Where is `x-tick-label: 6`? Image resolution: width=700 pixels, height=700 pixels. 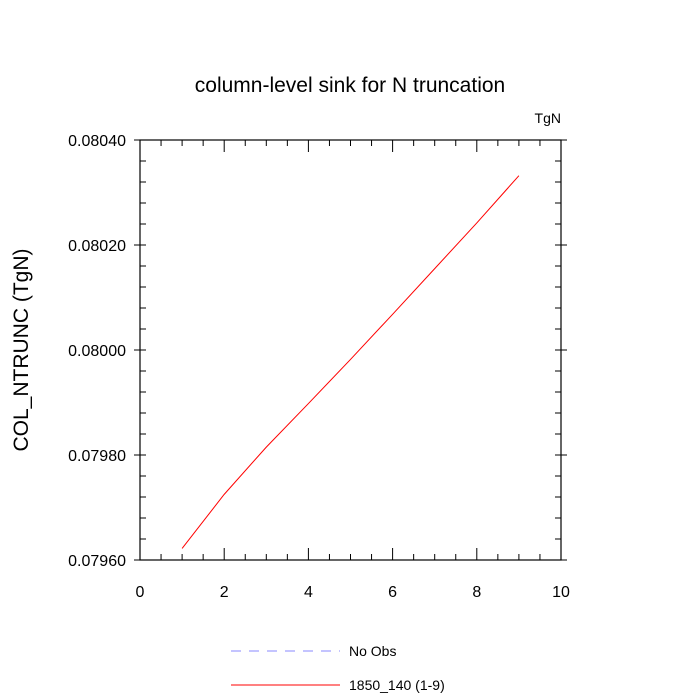 x-tick-label: 6 is located at coordinates (392, 592).